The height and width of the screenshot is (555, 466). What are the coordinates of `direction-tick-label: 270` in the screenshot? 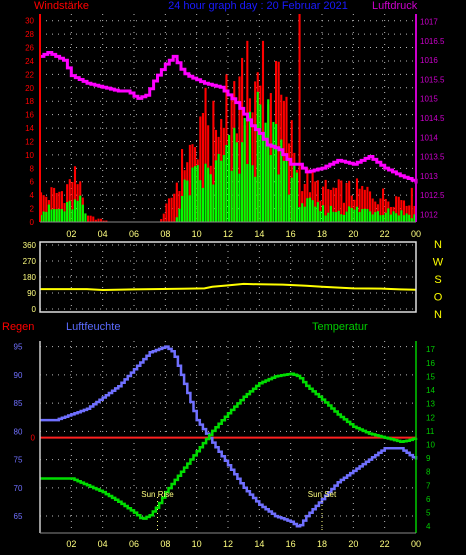 It's located at (30, 261).